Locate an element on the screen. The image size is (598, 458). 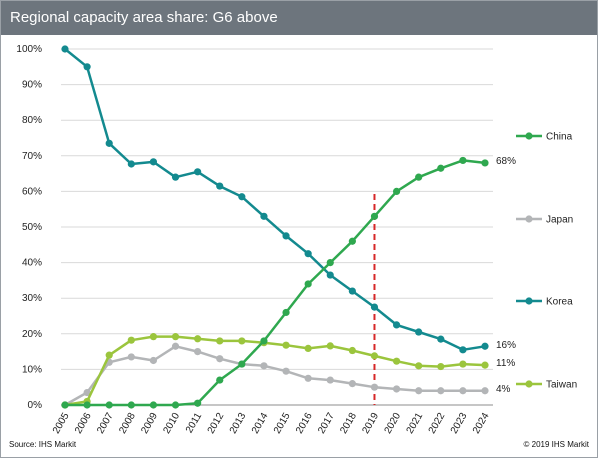
x-tick-label: 2021 is located at coordinates (415, 423).